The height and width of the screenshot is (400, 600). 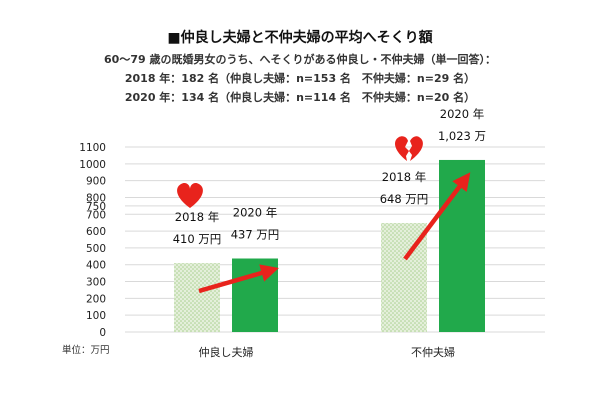 What do you see at coordinates (102, 333) in the screenshot?
I see `y-tick-label-0: 0` at bounding box center [102, 333].